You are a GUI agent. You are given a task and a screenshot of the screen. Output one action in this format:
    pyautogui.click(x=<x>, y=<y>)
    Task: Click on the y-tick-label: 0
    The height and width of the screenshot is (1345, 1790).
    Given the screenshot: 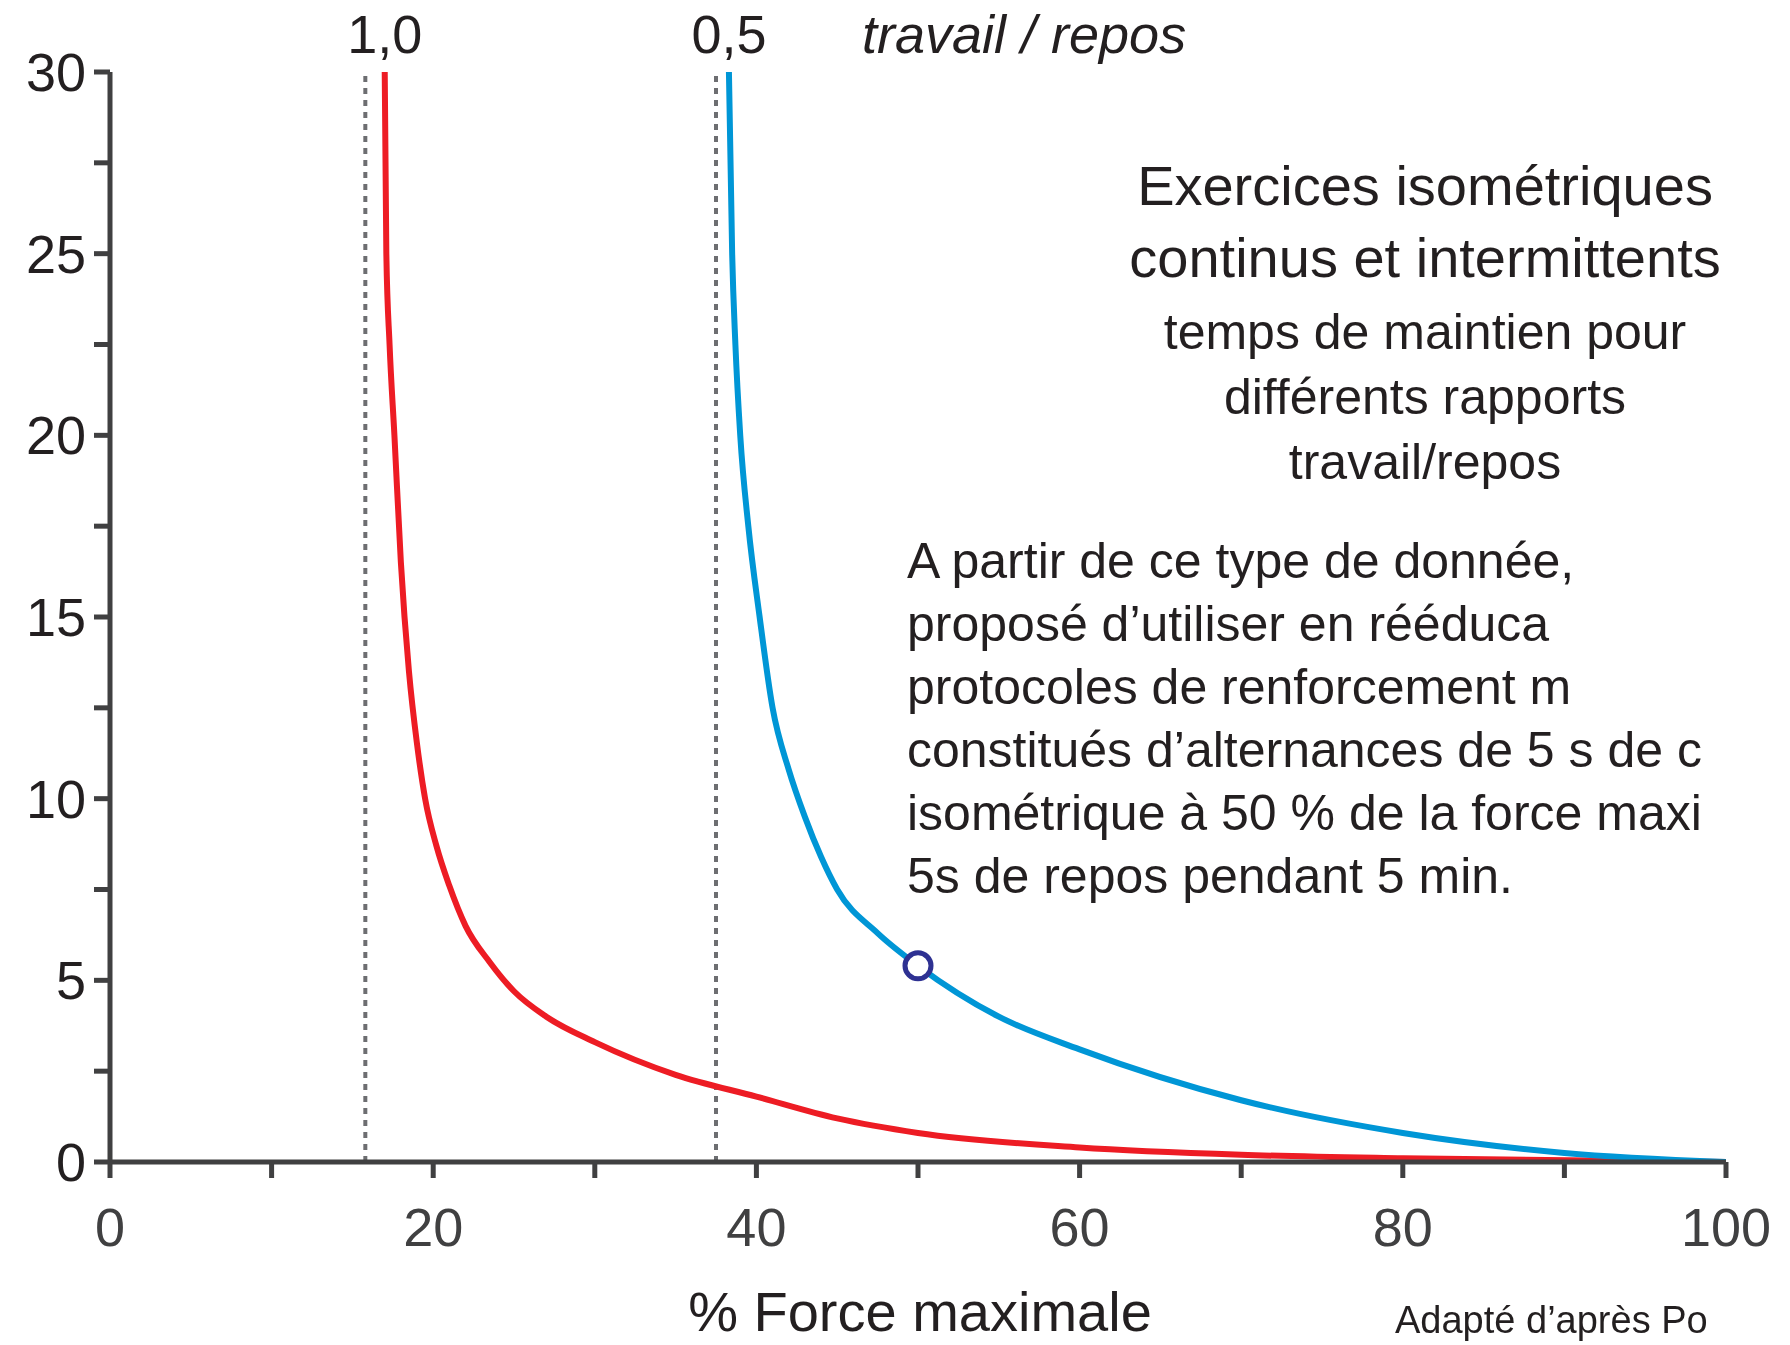 What is the action you would take?
    pyautogui.click(x=70, y=1162)
    